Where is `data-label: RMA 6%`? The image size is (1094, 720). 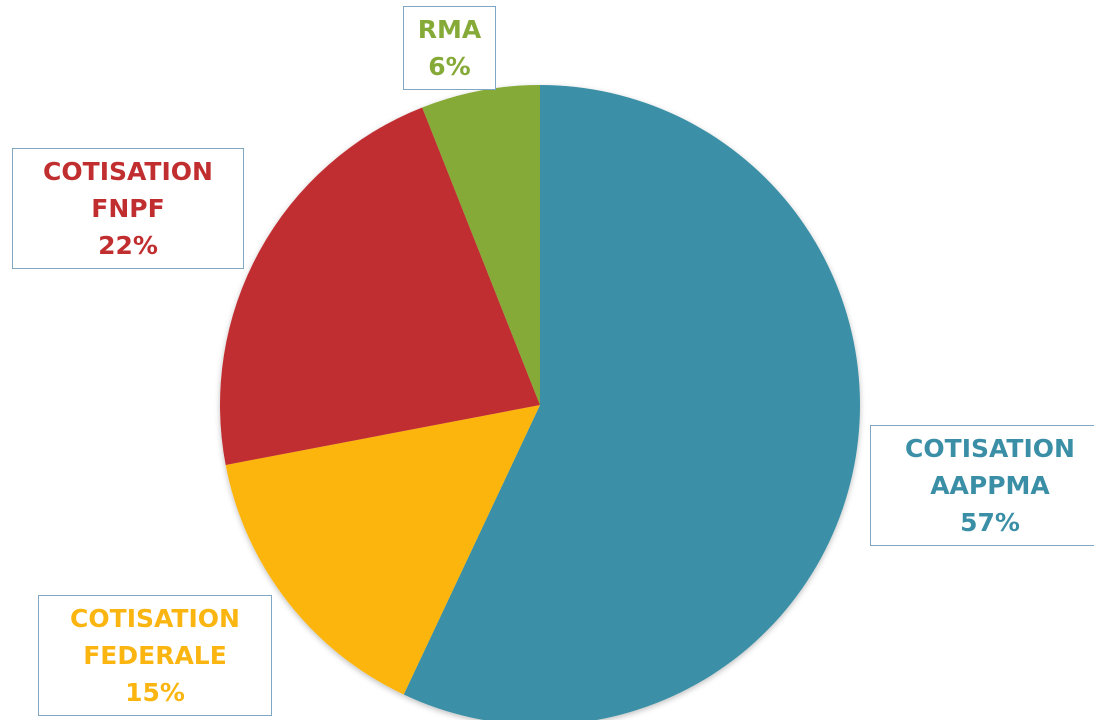
data-label: RMA 6% is located at coordinates (449, 48).